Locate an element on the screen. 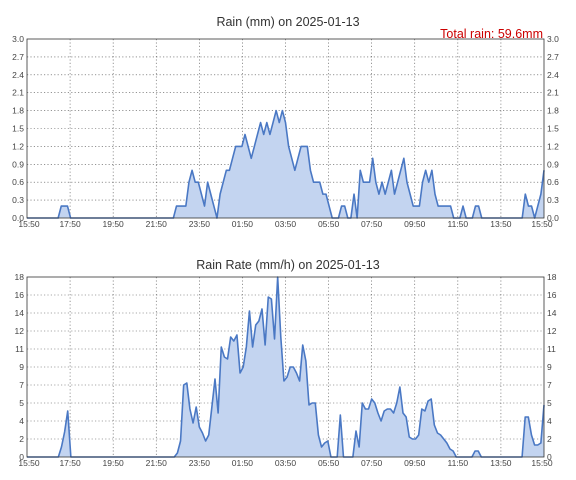  rain-y-tick-label-right: 2.1 is located at coordinates (553, 93).